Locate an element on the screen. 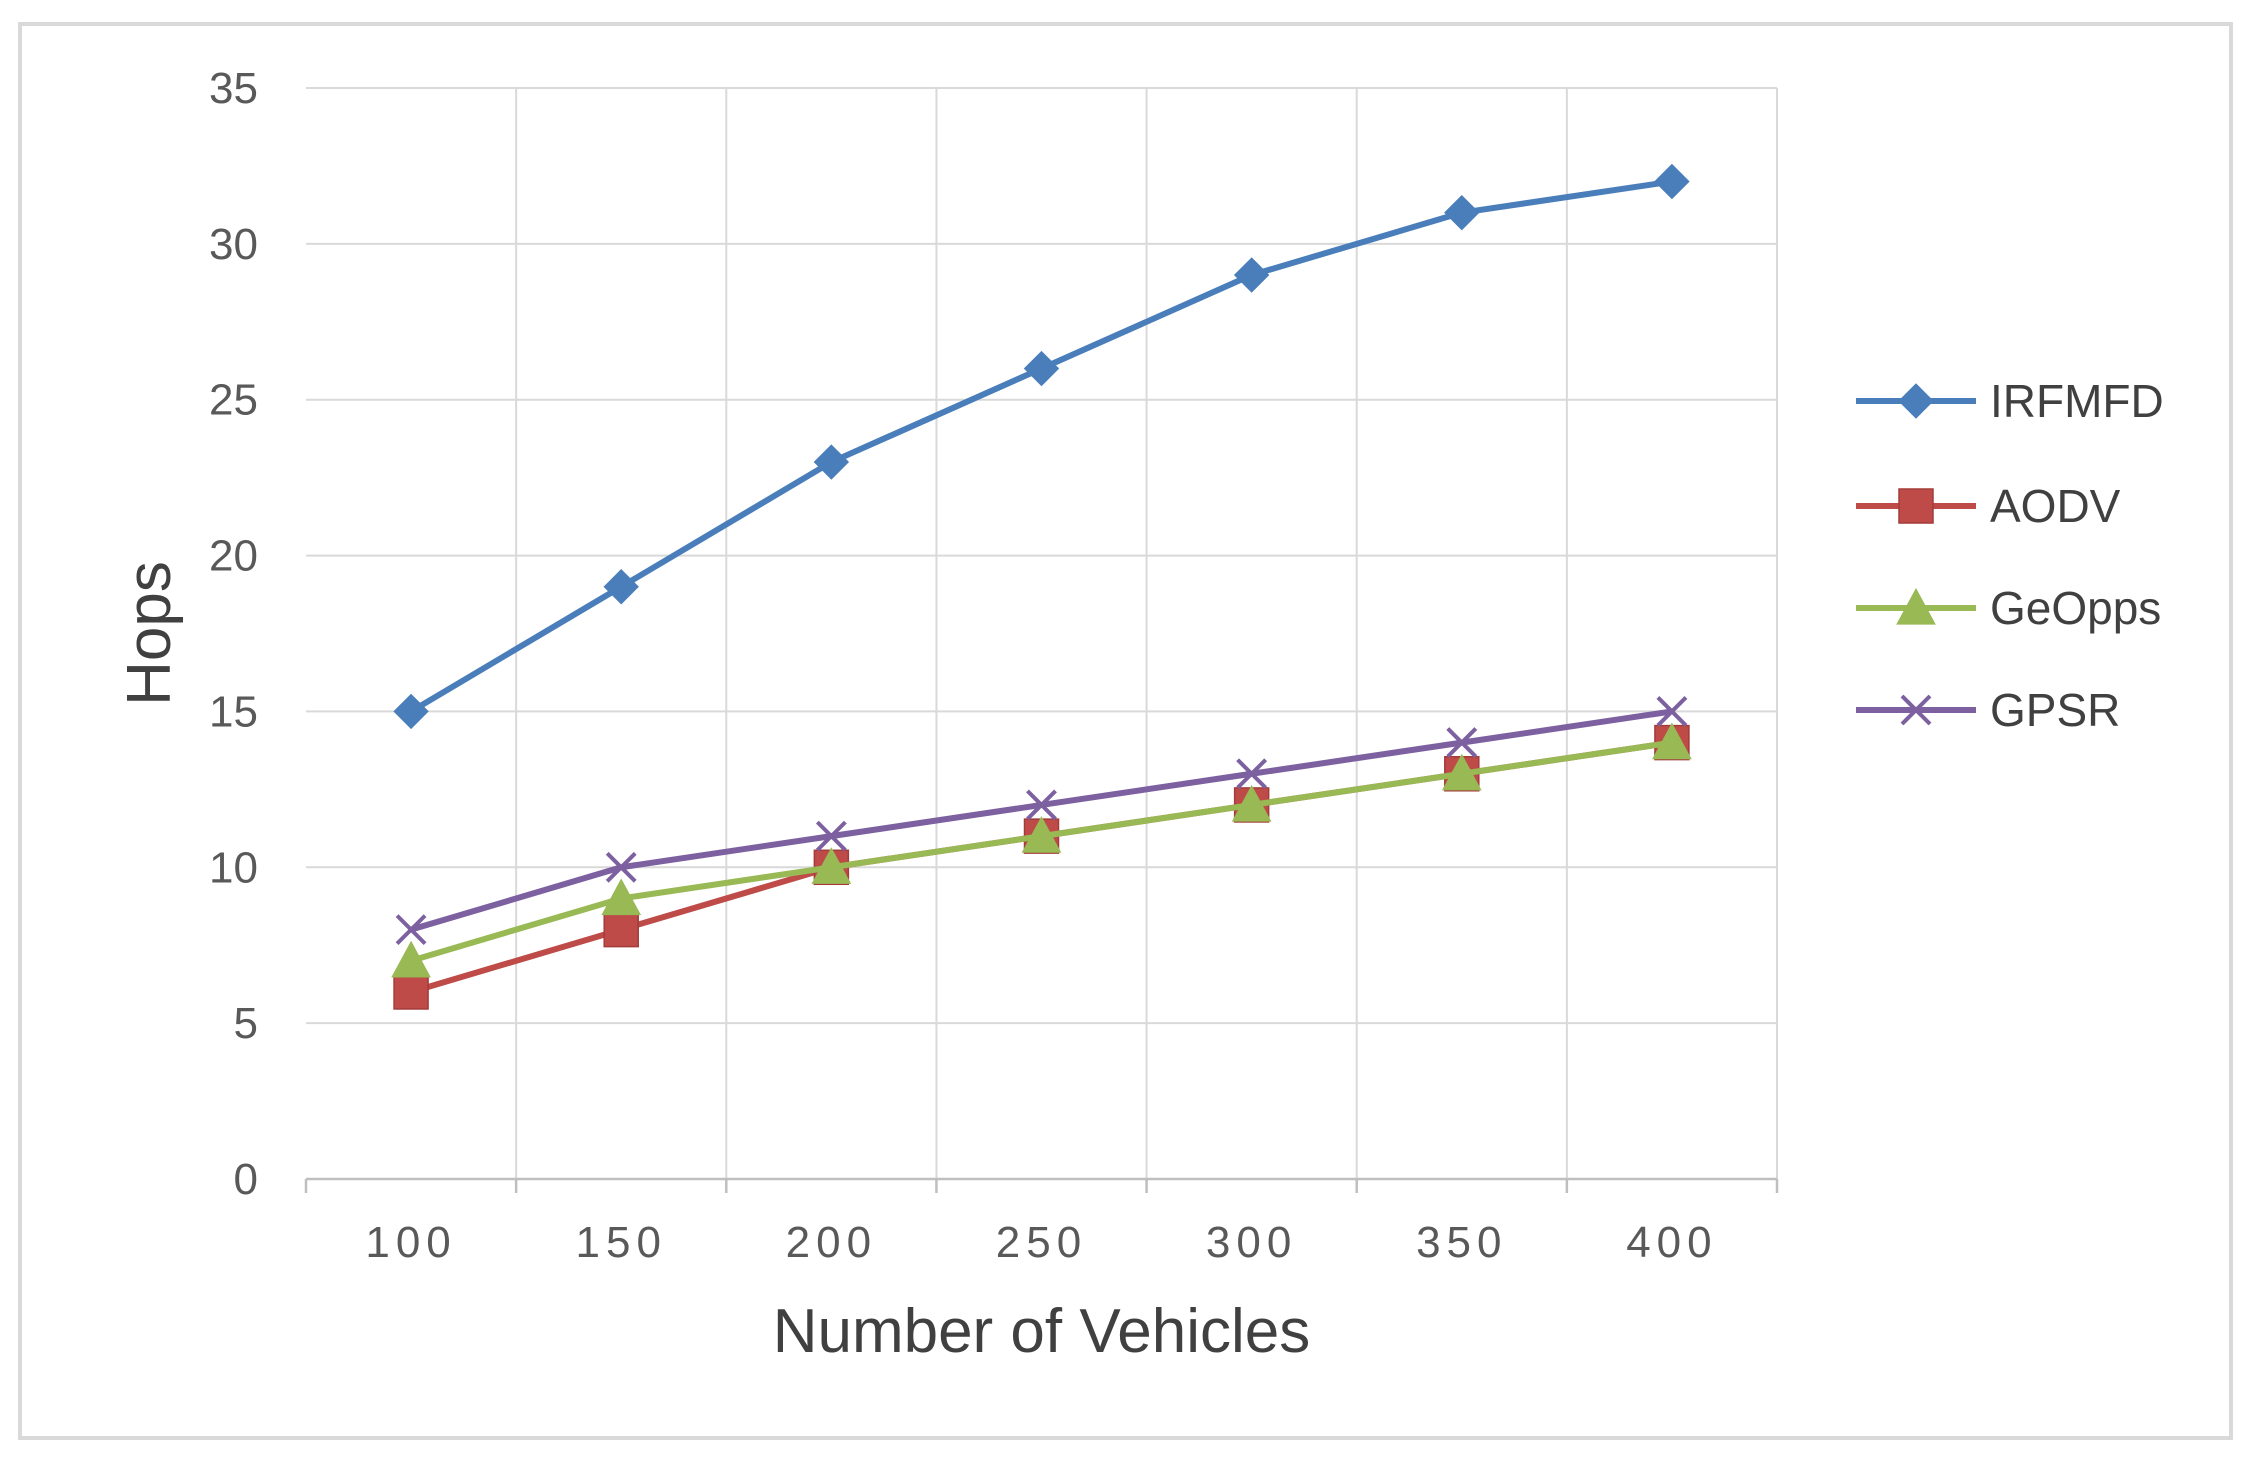  legend-item-geopps: GeOpps is located at coordinates (2008, 608).